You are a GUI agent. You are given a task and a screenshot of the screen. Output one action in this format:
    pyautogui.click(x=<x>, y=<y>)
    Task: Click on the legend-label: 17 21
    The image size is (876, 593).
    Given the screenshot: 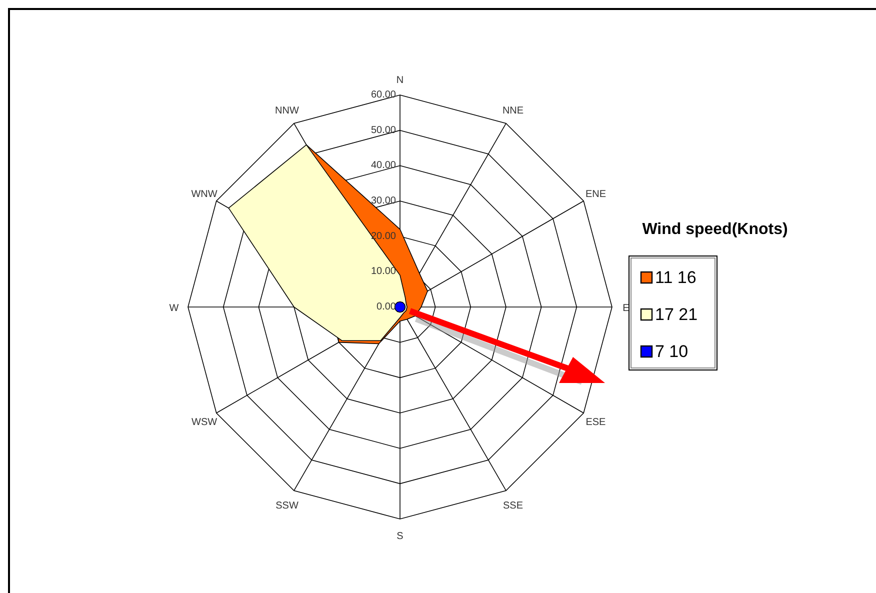 What is the action you would take?
    pyautogui.click(x=676, y=314)
    